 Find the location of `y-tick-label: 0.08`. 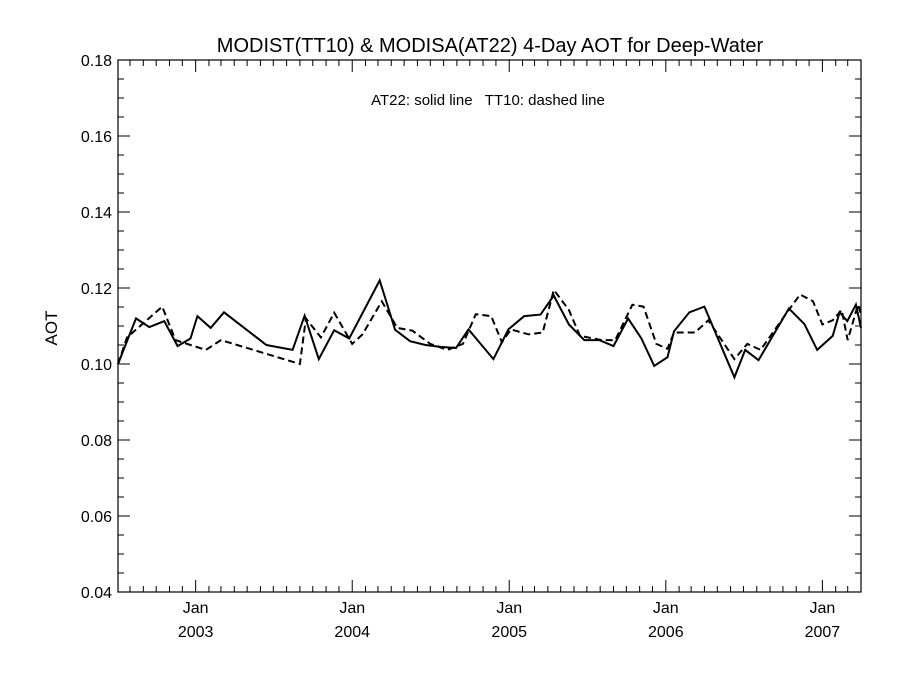

y-tick-label: 0.08 is located at coordinates (96, 441).